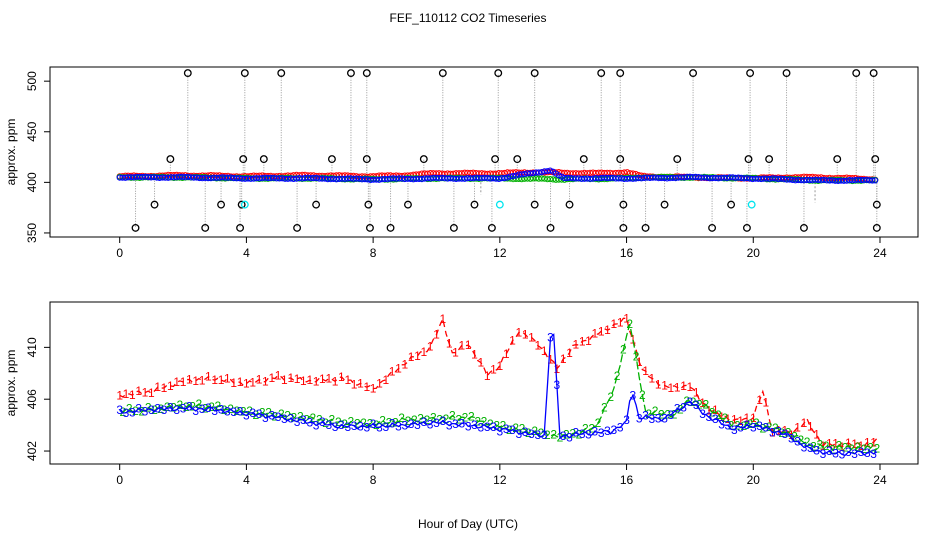  Describe the element at coordinates (880, 480) in the screenshot. I see `x-tick-label: 24` at that location.